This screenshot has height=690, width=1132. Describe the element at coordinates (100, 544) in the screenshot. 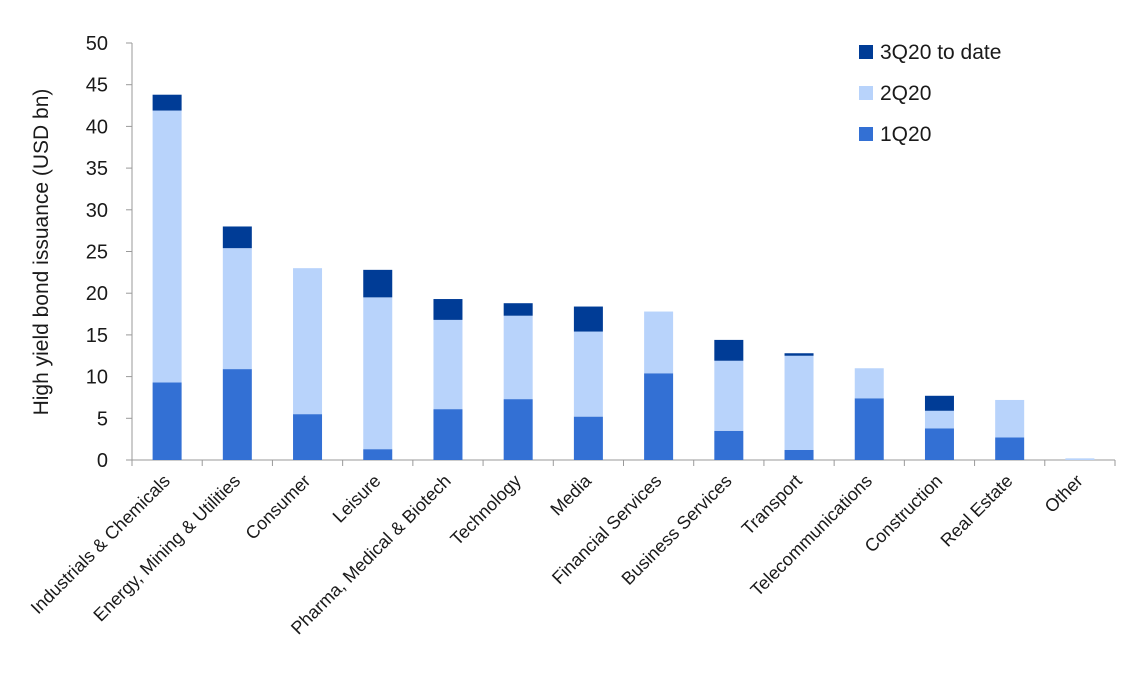

I see `x-category-label: Industrials & Chemicals` at that location.